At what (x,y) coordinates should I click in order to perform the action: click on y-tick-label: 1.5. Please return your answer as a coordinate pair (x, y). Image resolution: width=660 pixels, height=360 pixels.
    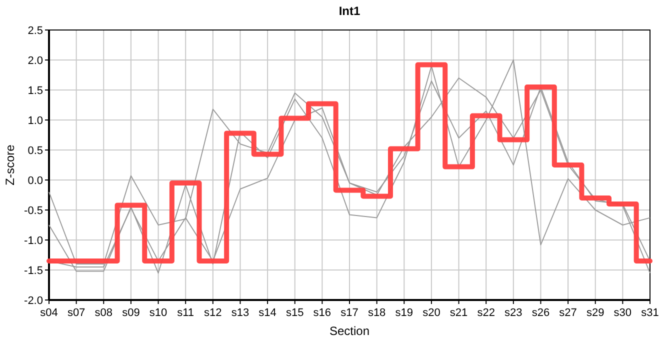
    Looking at the image, I should click on (35, 90).